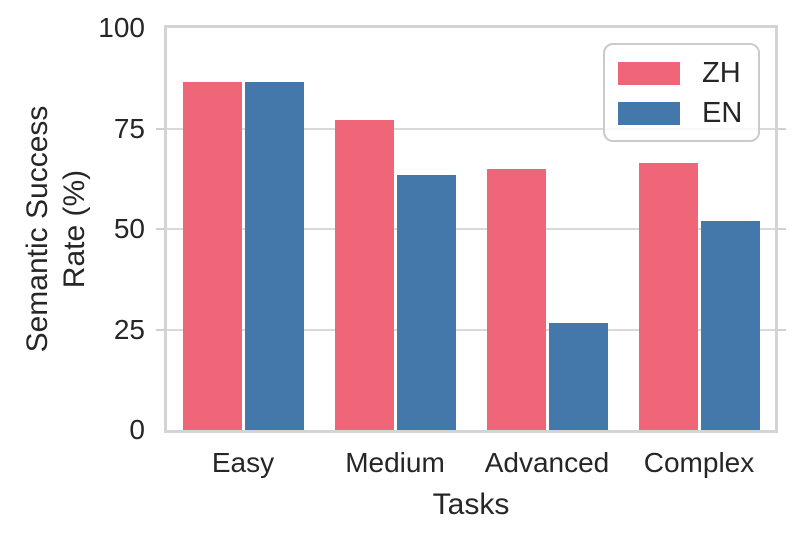  Describe the element at coordinates (395, 462) in the screenshot. I see `x-tick-label-medium: Medium` at that location.